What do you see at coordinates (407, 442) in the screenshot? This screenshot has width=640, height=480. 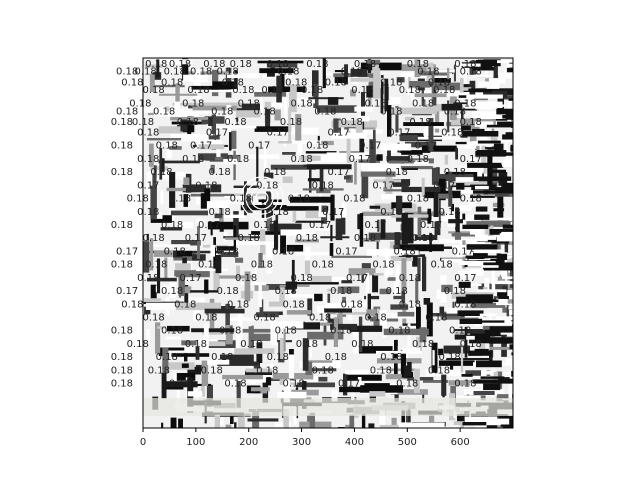 I see `x-tick-label: 500` at bounding box center [407, 442].